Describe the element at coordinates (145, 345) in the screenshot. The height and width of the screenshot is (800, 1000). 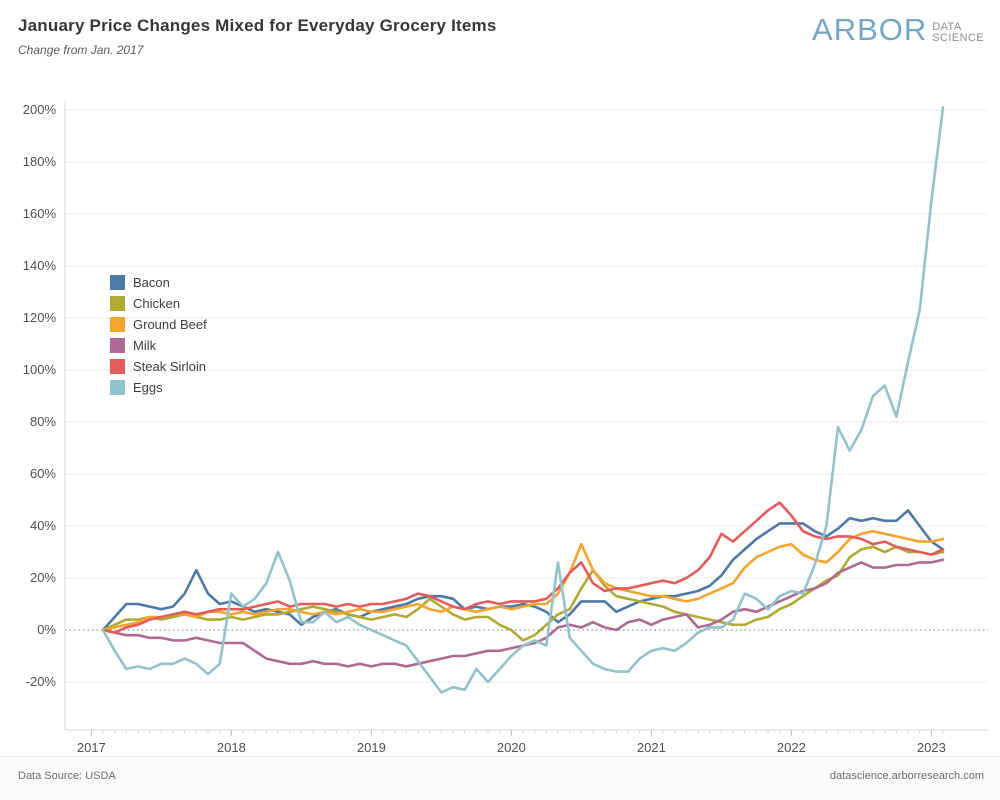
I see `legend-label: Milk` at that location.